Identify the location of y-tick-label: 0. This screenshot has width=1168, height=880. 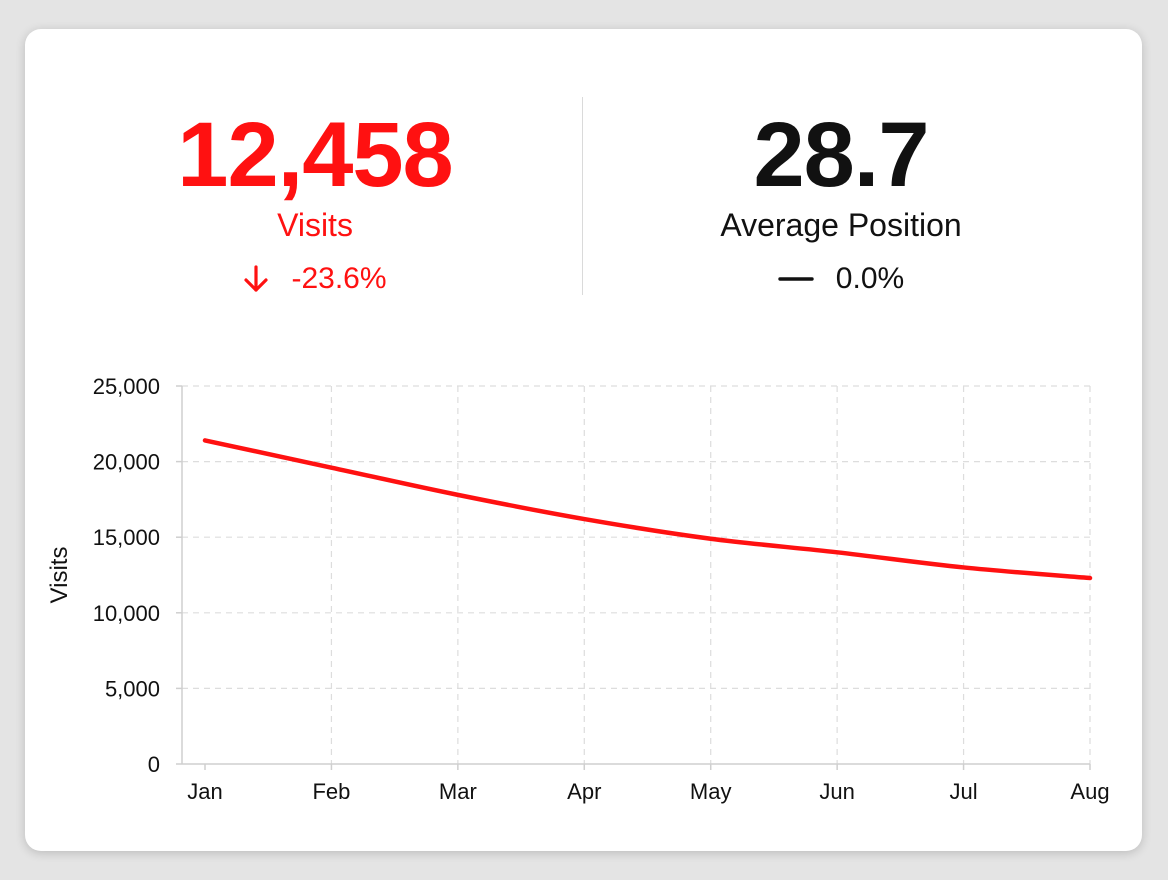
(154, 764).